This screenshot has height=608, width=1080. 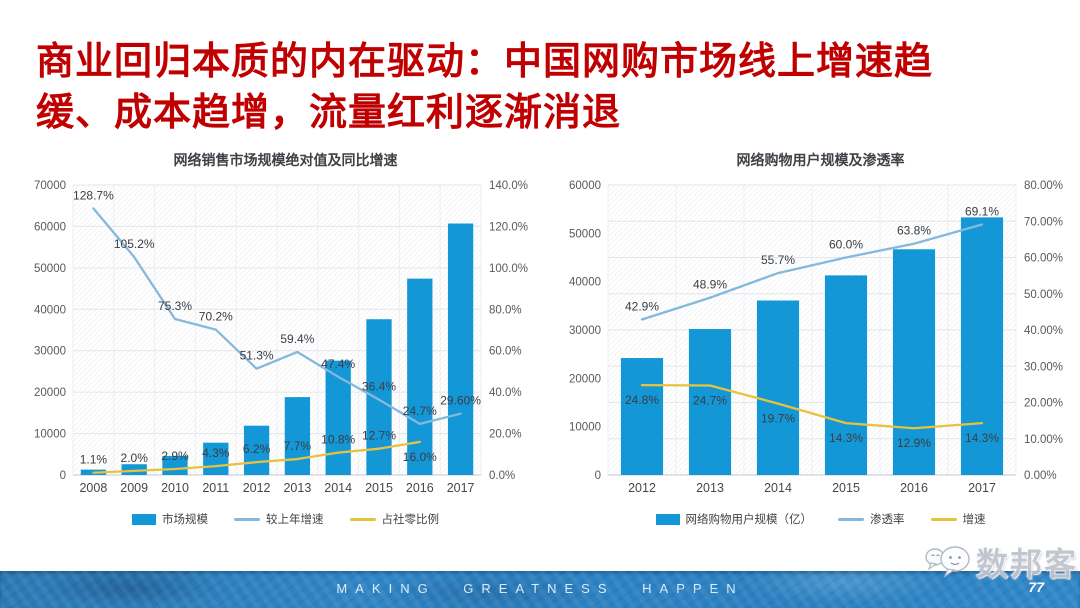 I want to click on svg-text: 19.7%, so click(x=778, y=419).